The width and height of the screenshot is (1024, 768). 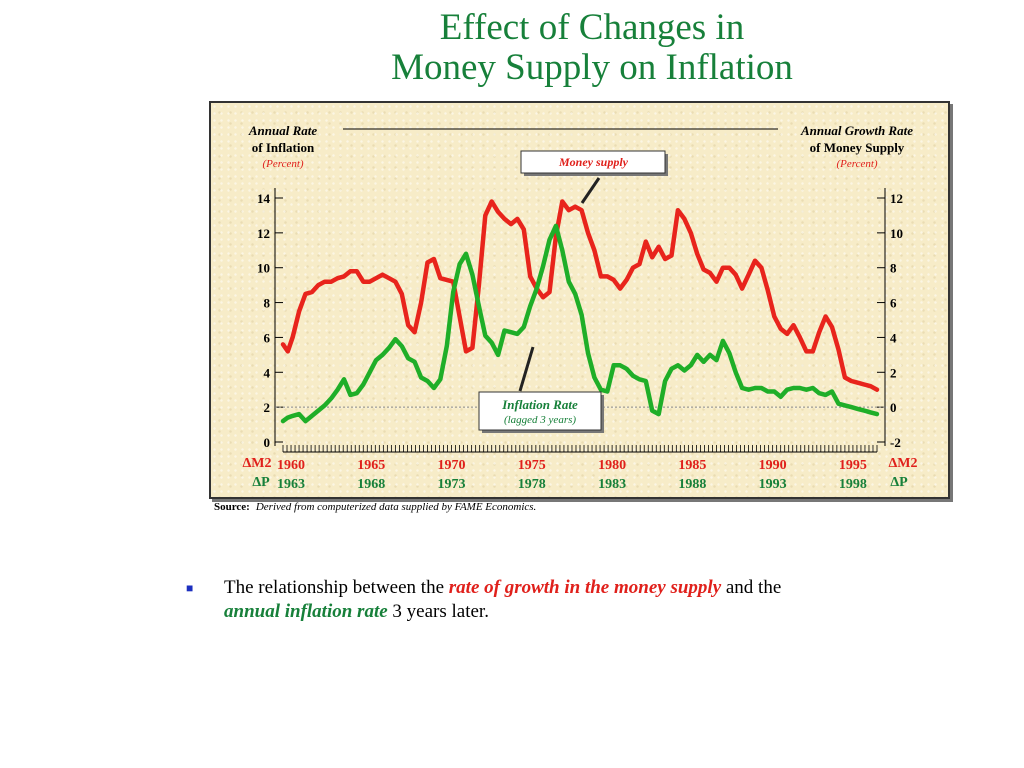 What do you see at coordinates (896, 198) in the screenshot?
I see `right-tick-label-12: 12` at bounding box center [896, 198].